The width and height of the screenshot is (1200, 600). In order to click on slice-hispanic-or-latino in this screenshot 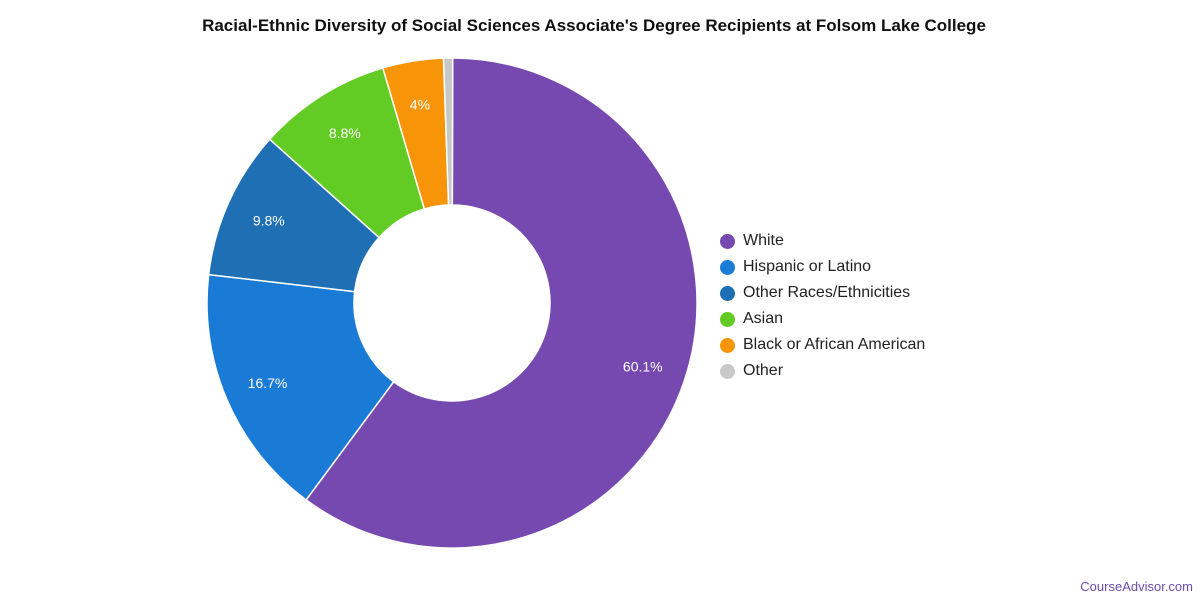, I will do `click(300, 387)`.